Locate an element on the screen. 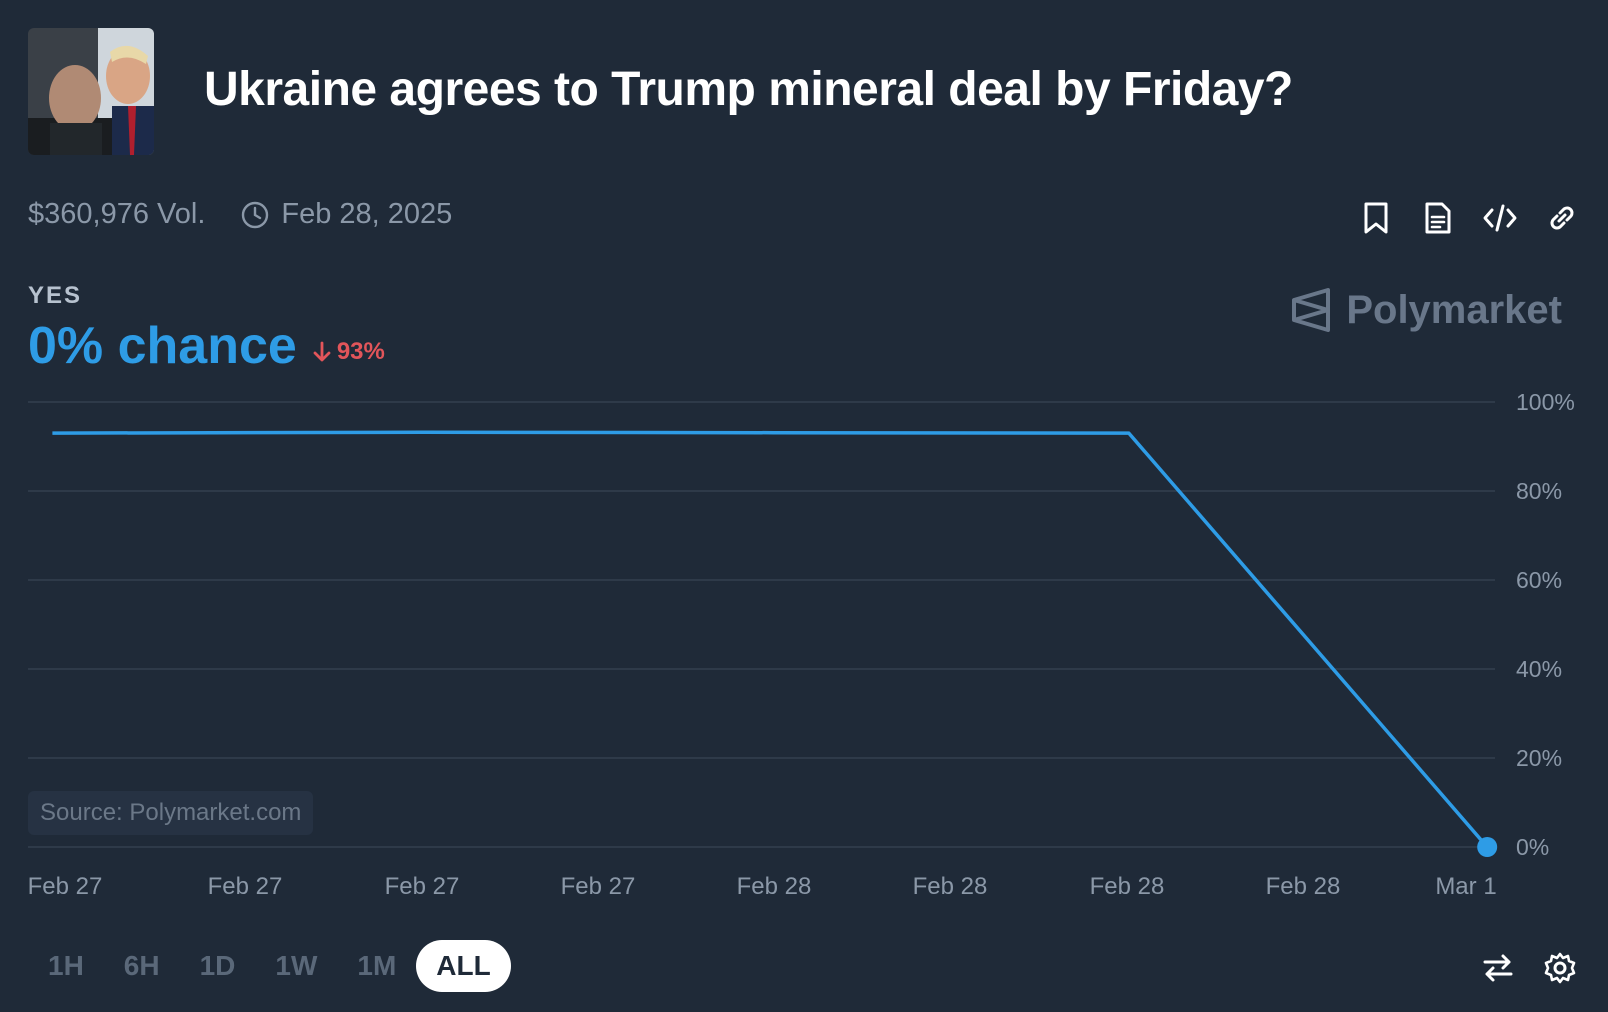 The image size is (1608, 1012). market-thumbnail is located at coordinates (91, 91).